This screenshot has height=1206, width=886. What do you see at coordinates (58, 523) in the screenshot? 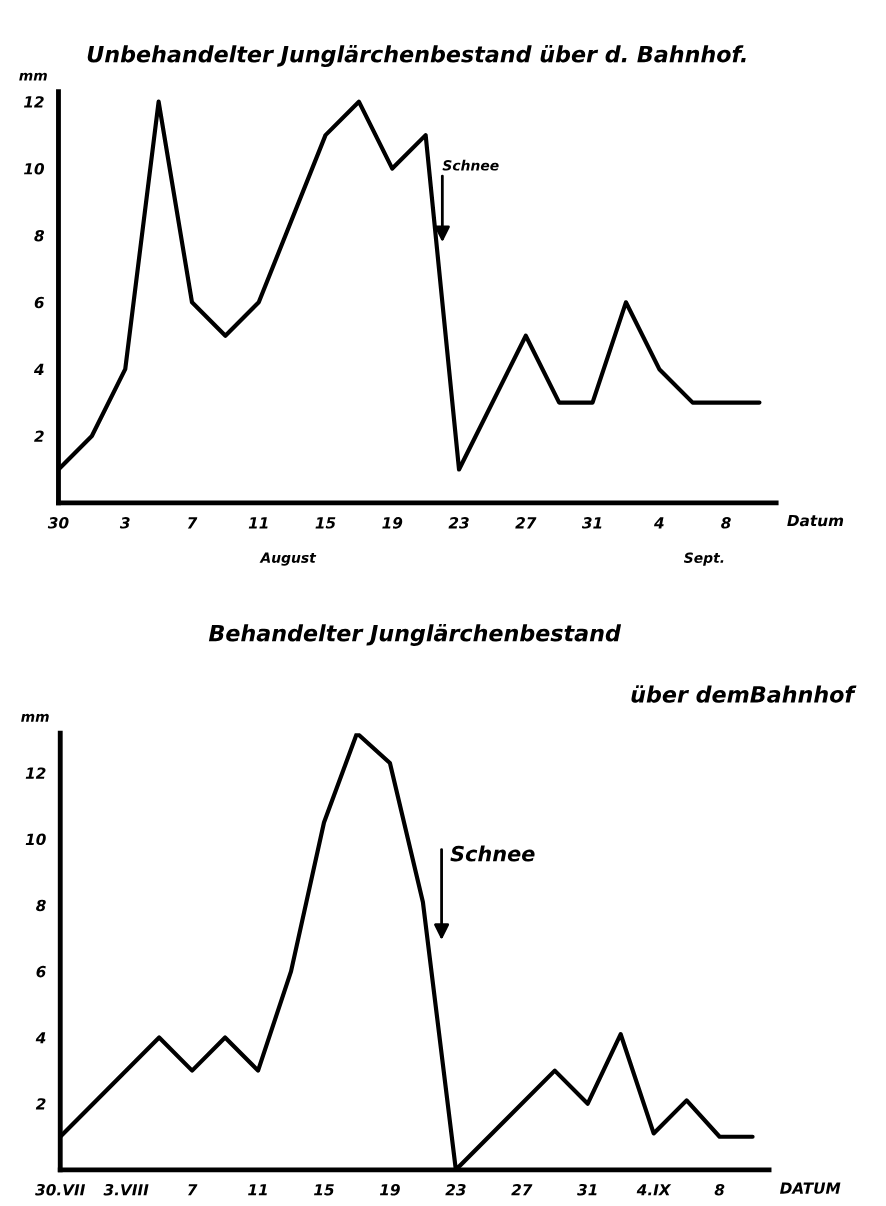
I see `x-tick-label: 30` at bounding box center [58, 523].